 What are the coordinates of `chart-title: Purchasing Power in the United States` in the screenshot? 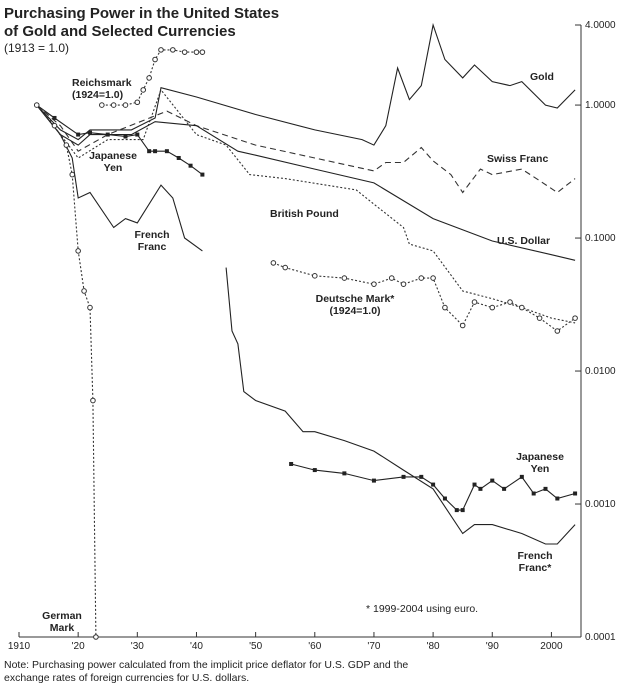 It's located at (141, 13).